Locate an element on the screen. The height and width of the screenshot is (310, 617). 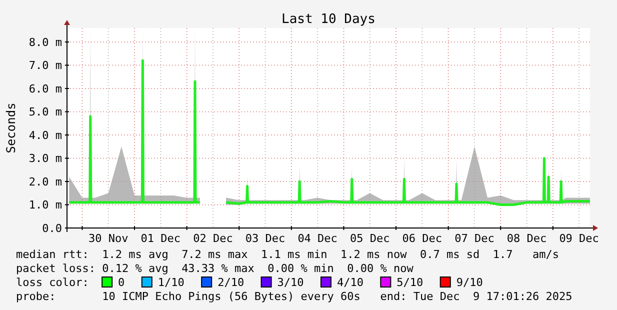
x-tick-label: 02 Dec is located at coordinates (213, 238).